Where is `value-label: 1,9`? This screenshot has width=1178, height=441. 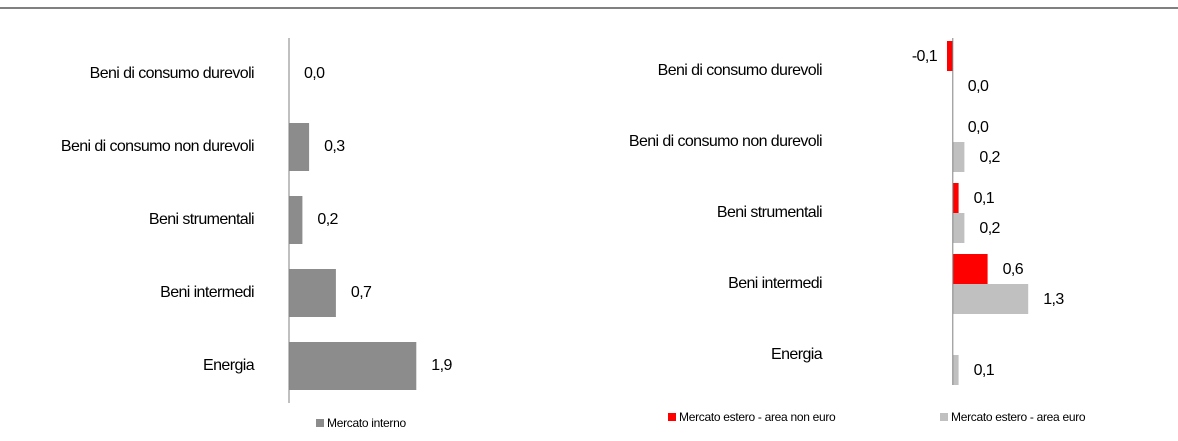
value-label: 1,9 is located at coordinates (441, 365).